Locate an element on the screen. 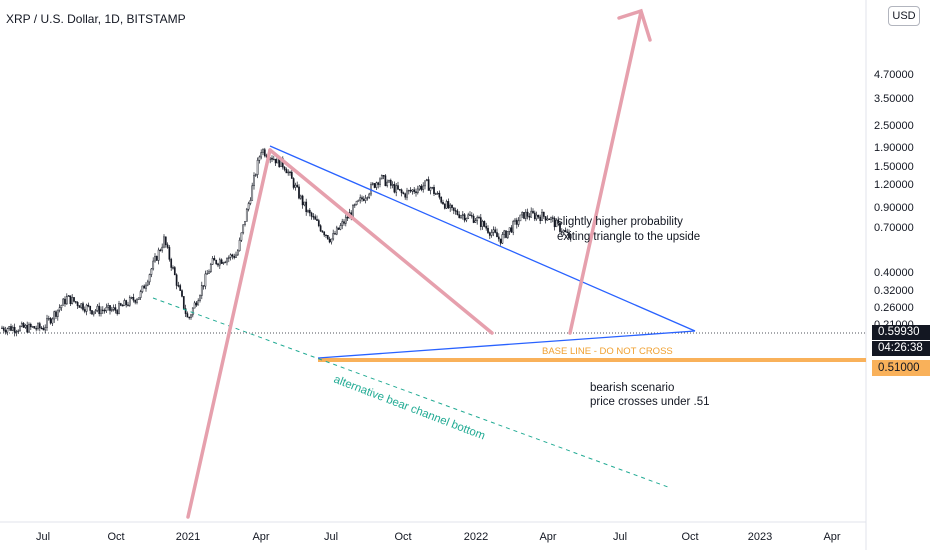 The image size is (932, 550). x-tick-label: Oct is located at coordinates (402, 537).